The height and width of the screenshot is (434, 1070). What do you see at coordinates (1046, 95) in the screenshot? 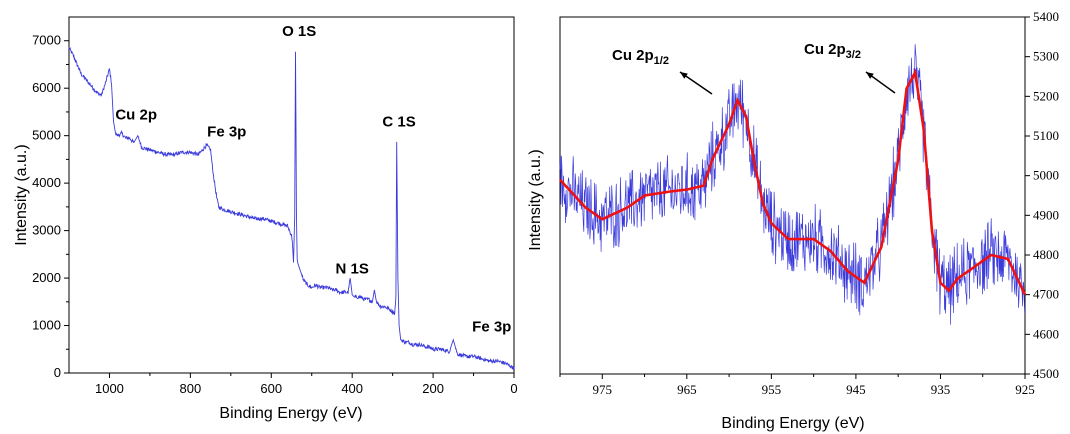
I see `right-y-tick-label: 5200` at bounding box center [1046, 95].